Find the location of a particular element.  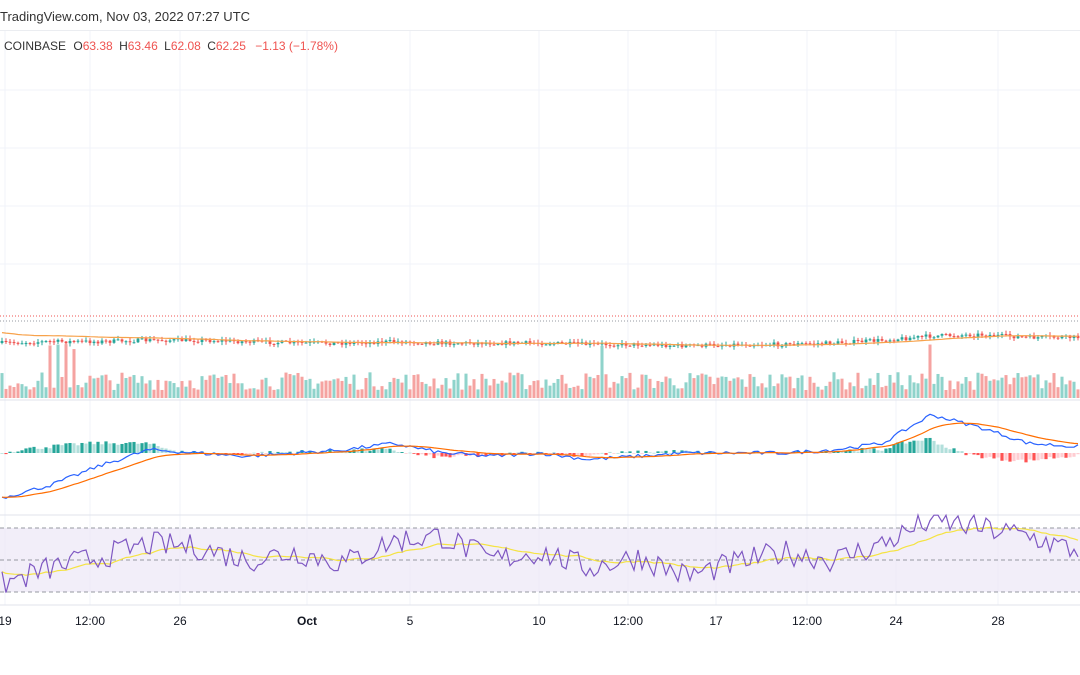

legend-low-label: L is located at coordinates (167, 46).